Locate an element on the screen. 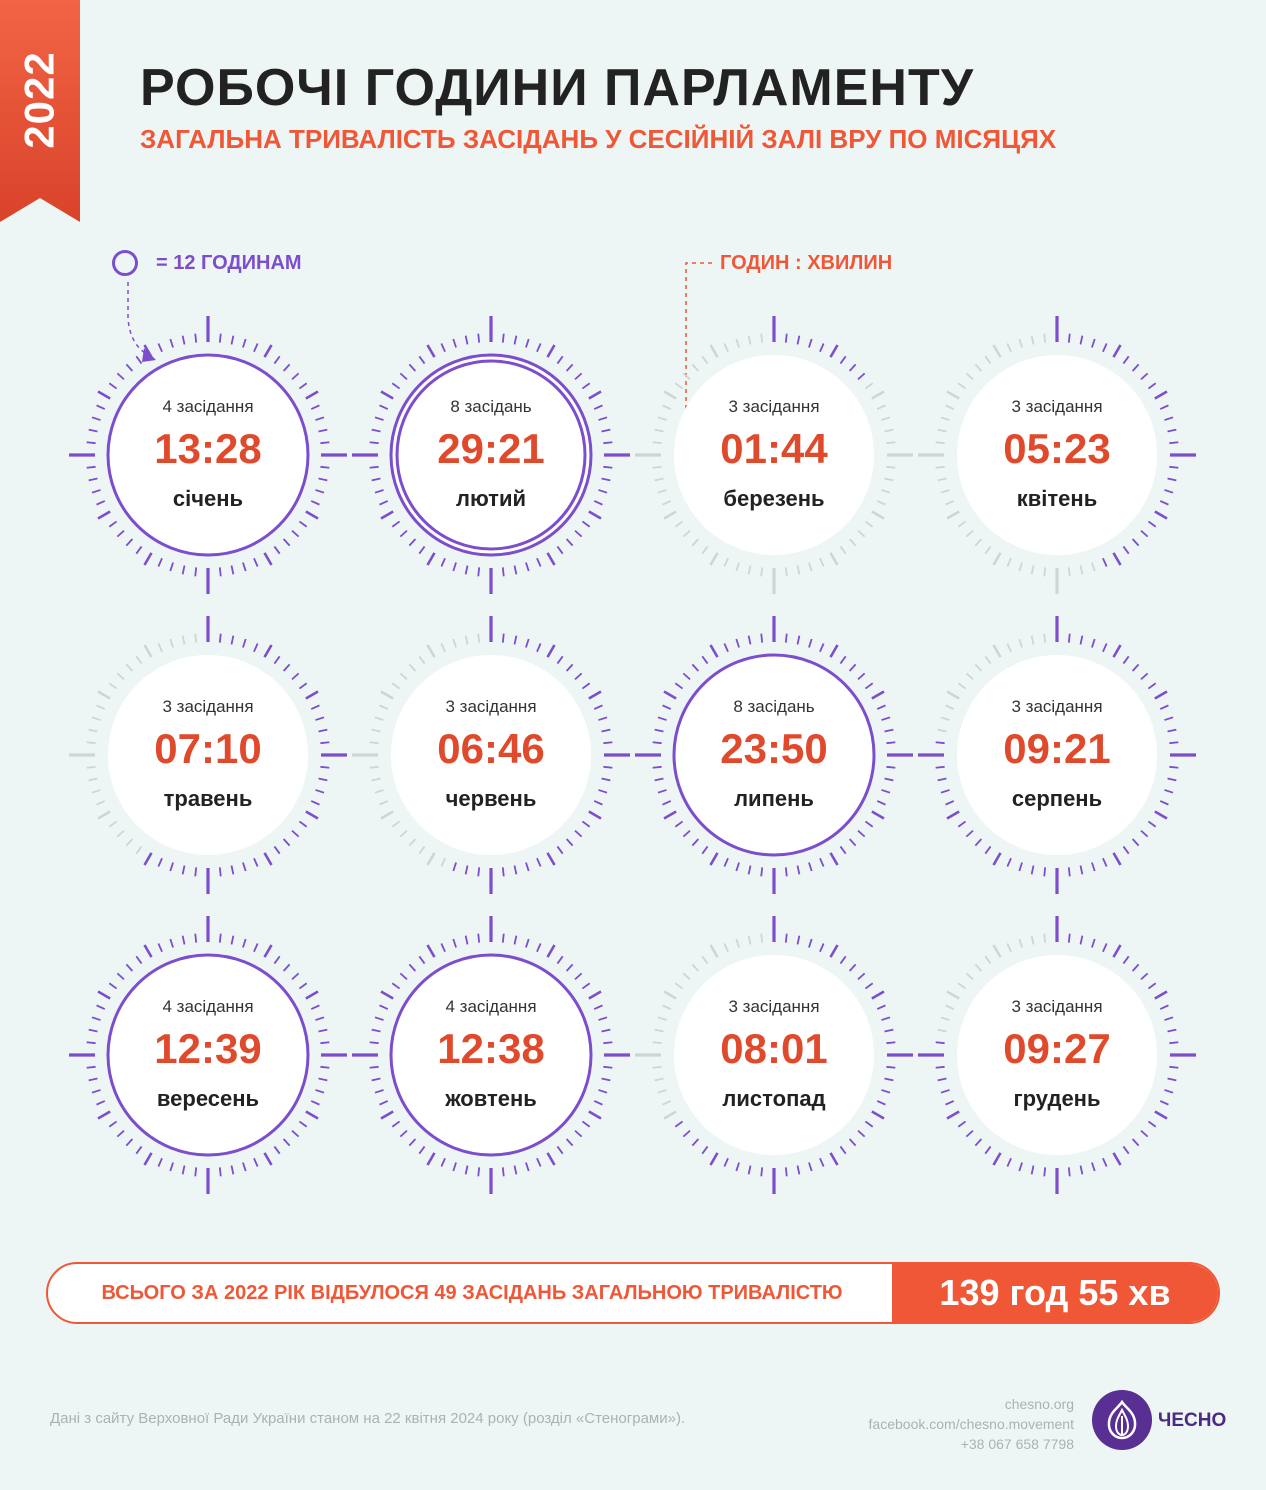  dial-duration: 29:21 is located at coordinates (491, 448).